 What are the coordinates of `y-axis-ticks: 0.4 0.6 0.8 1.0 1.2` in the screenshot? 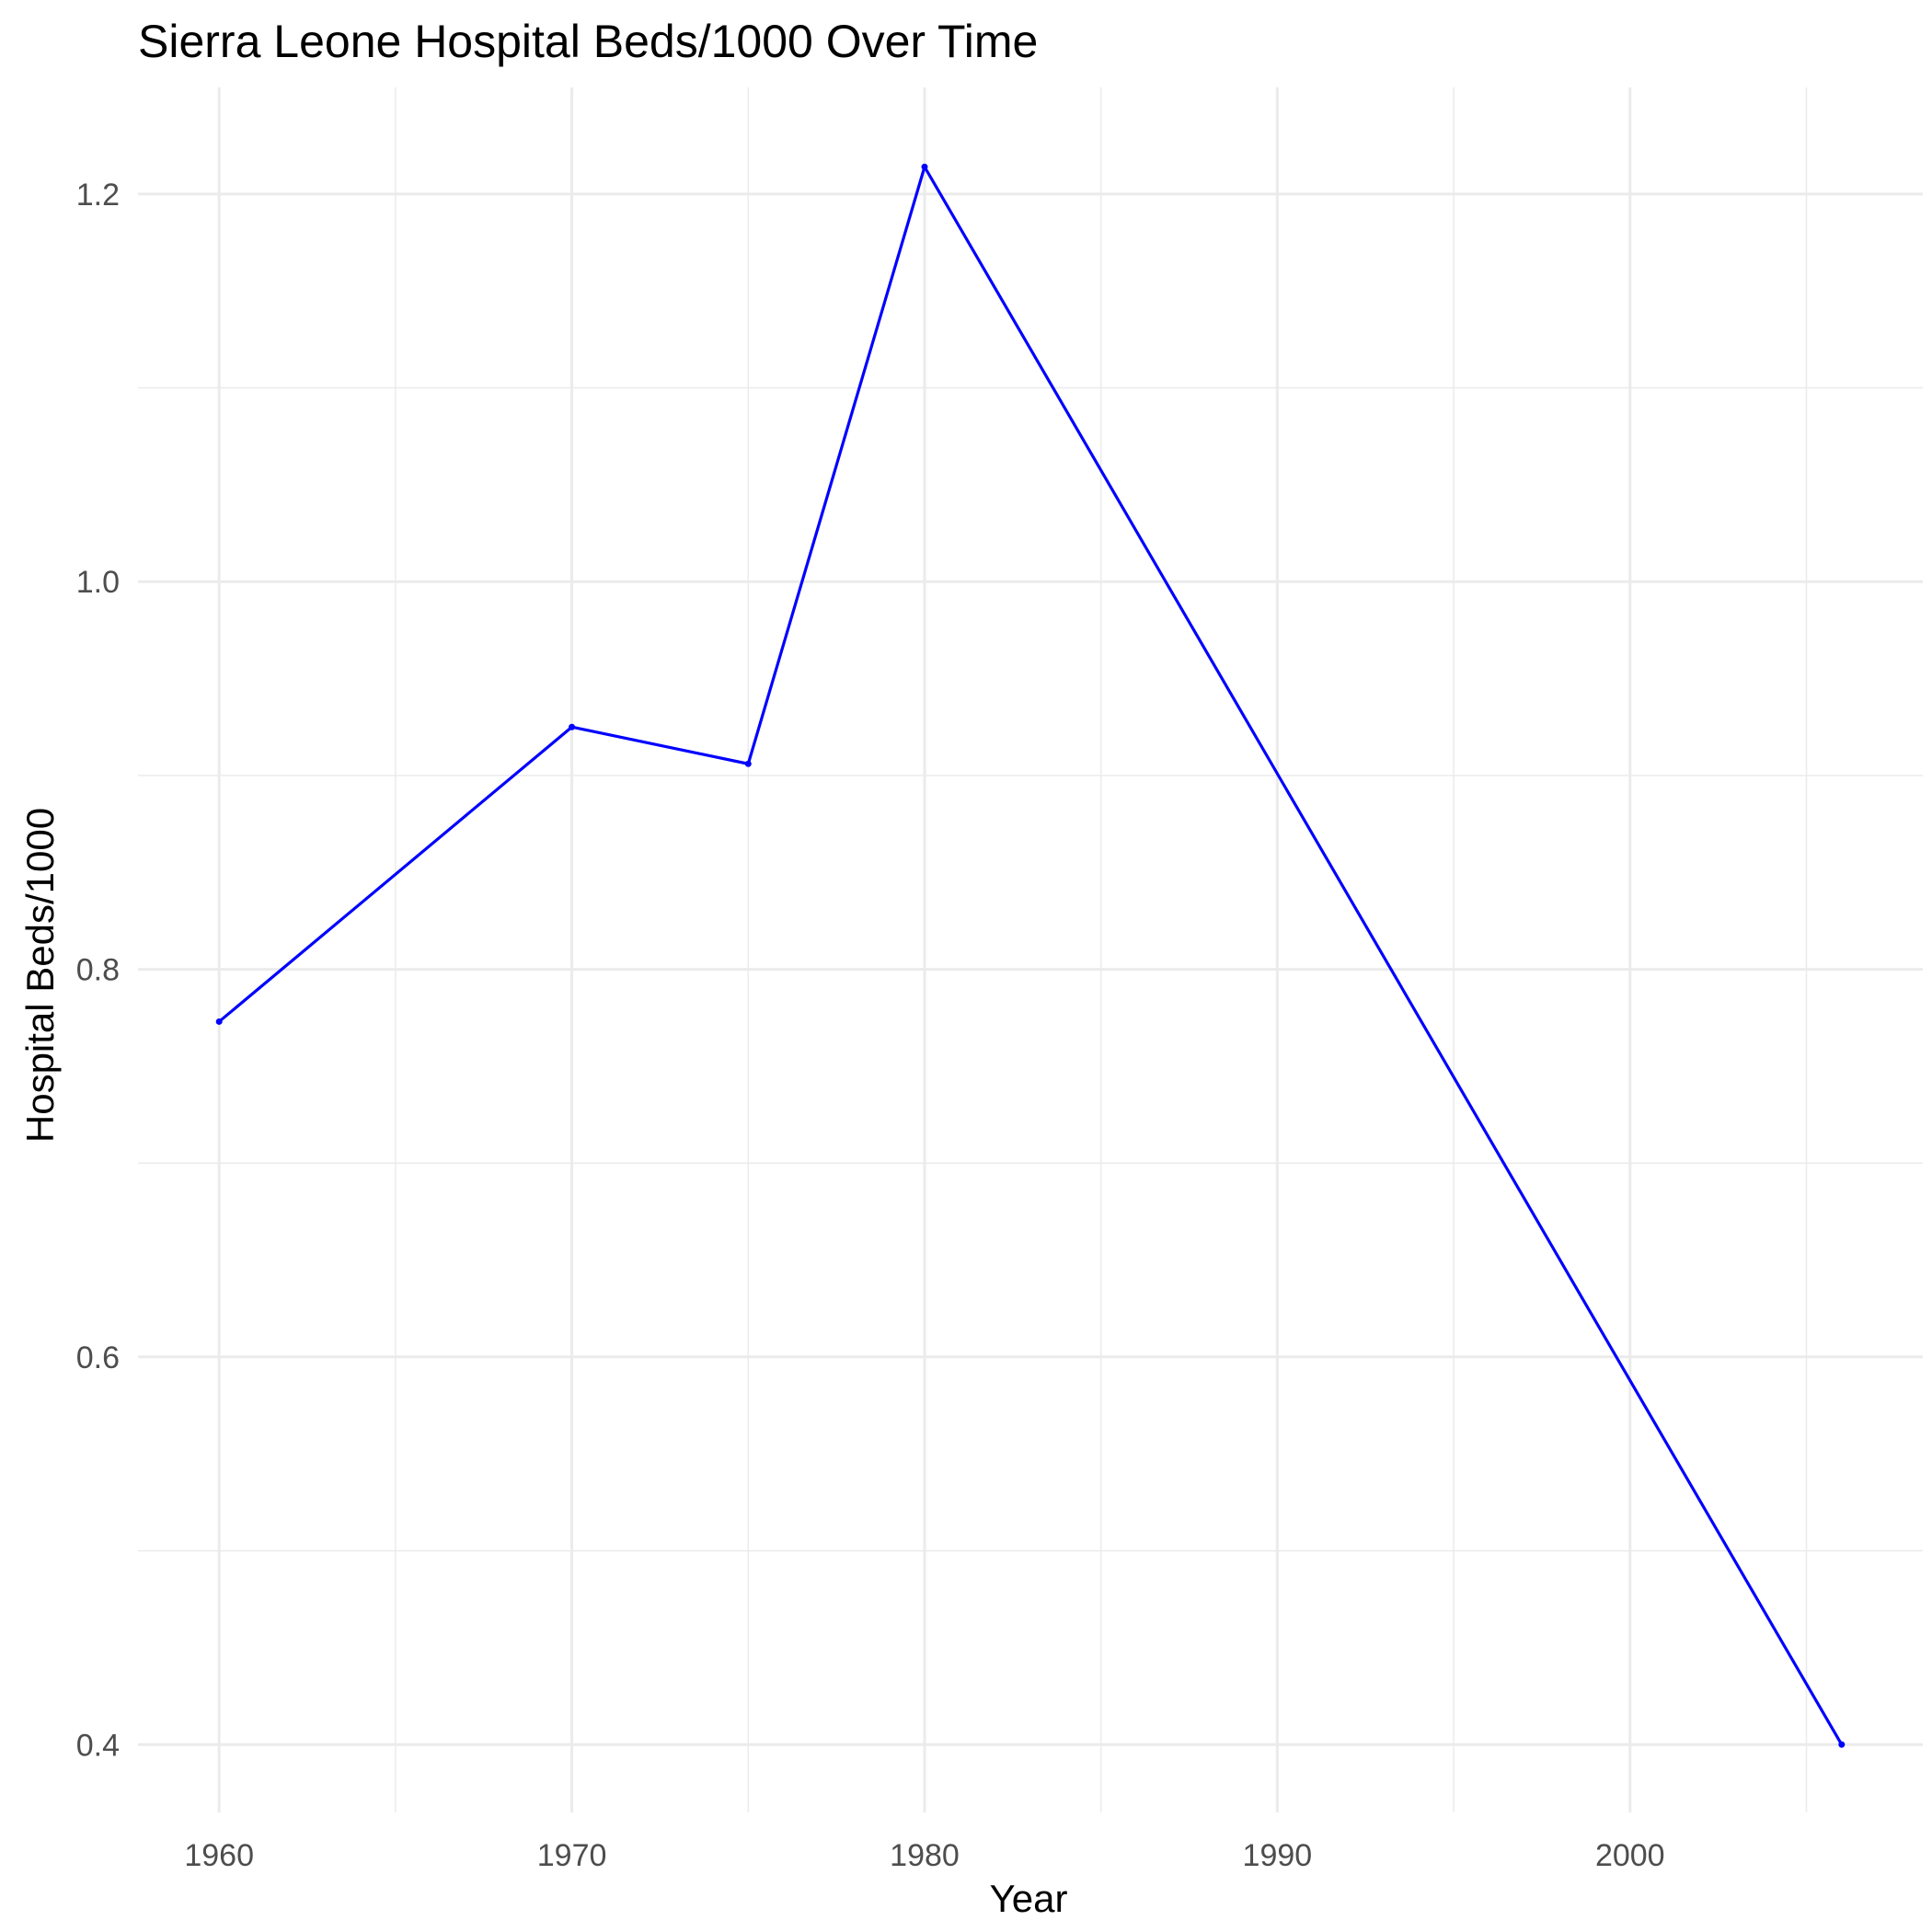 It's located at (98, 970).